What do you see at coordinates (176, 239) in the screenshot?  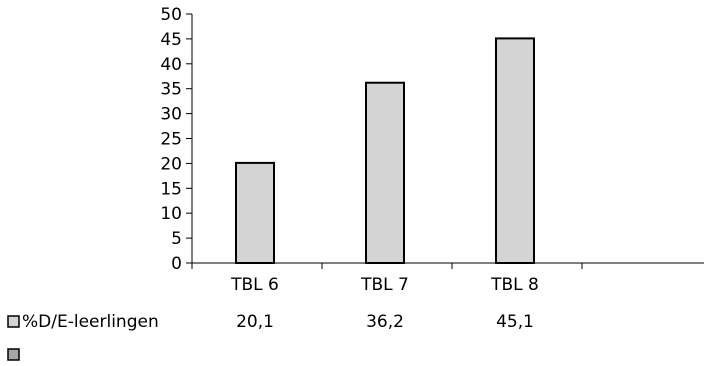 I see `y-tick-label: 5` at bounding box center [176, 239].